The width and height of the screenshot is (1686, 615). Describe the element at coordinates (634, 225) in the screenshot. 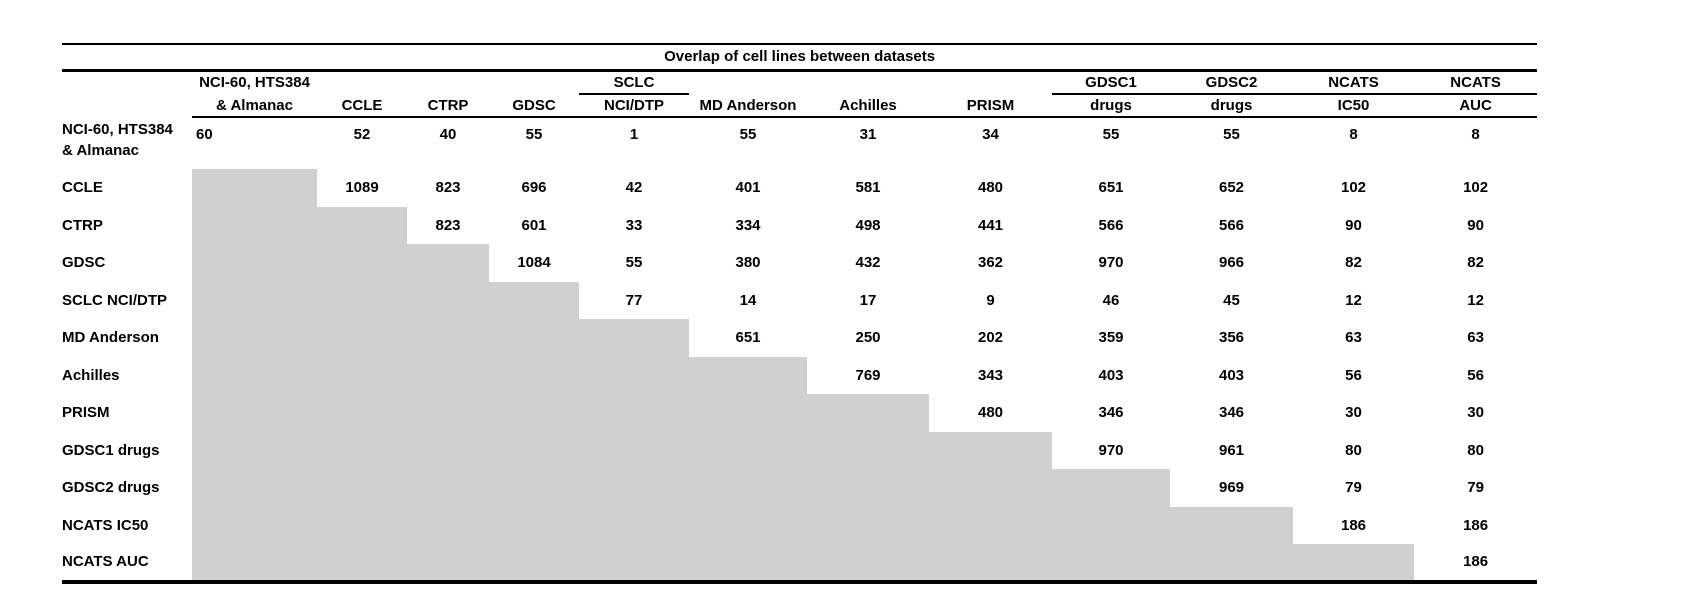

I see `value-cell: 33` at that location.